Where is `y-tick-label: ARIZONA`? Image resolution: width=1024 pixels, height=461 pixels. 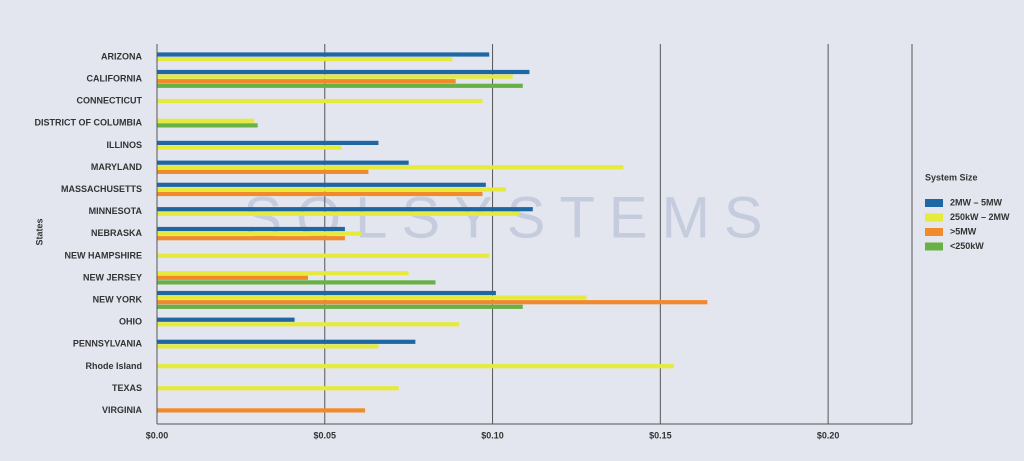
y-tick-label: ARIZONA is located at coordinates (121, 56).